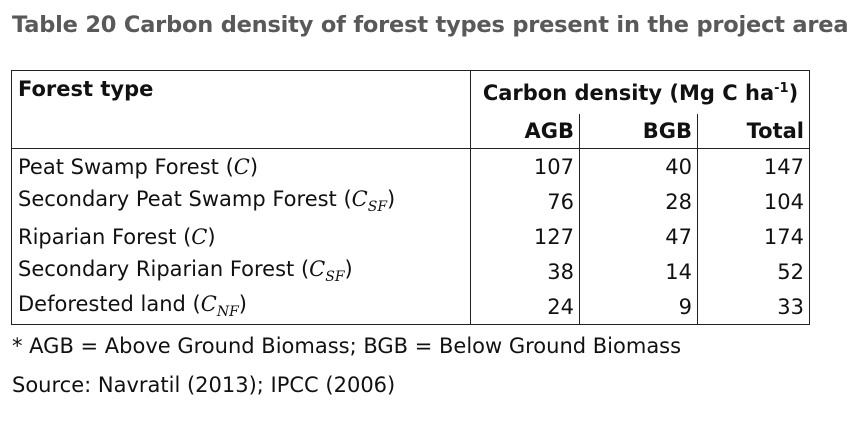  Describe the element at coordinates (241, 109) in the screenshot. I see `forest-type-header: Forest type` at that location.